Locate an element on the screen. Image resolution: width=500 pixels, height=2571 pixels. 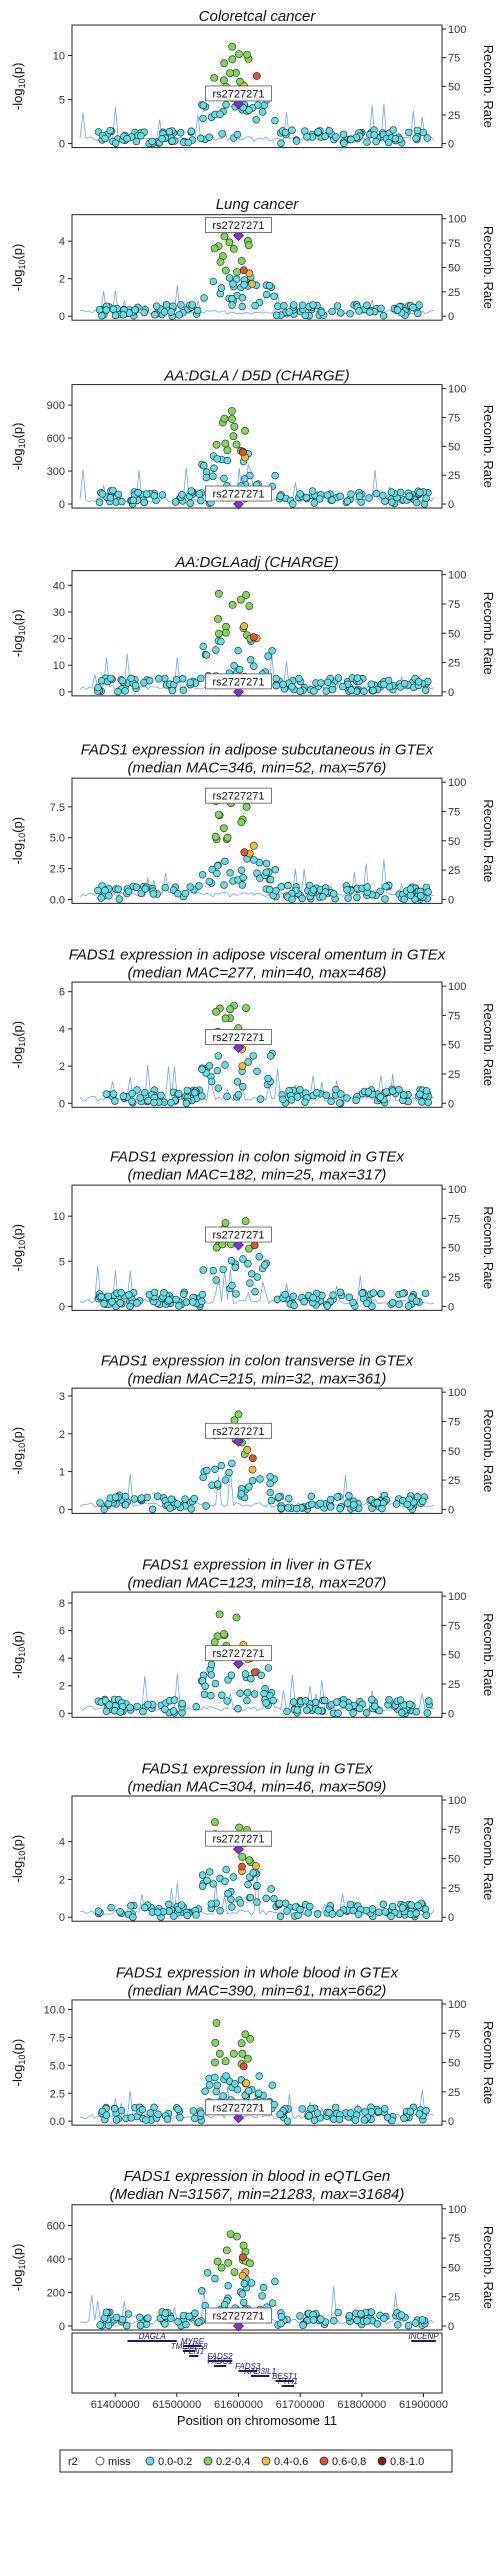
y-tick-label: 30 is located at coordinates (59, 613).